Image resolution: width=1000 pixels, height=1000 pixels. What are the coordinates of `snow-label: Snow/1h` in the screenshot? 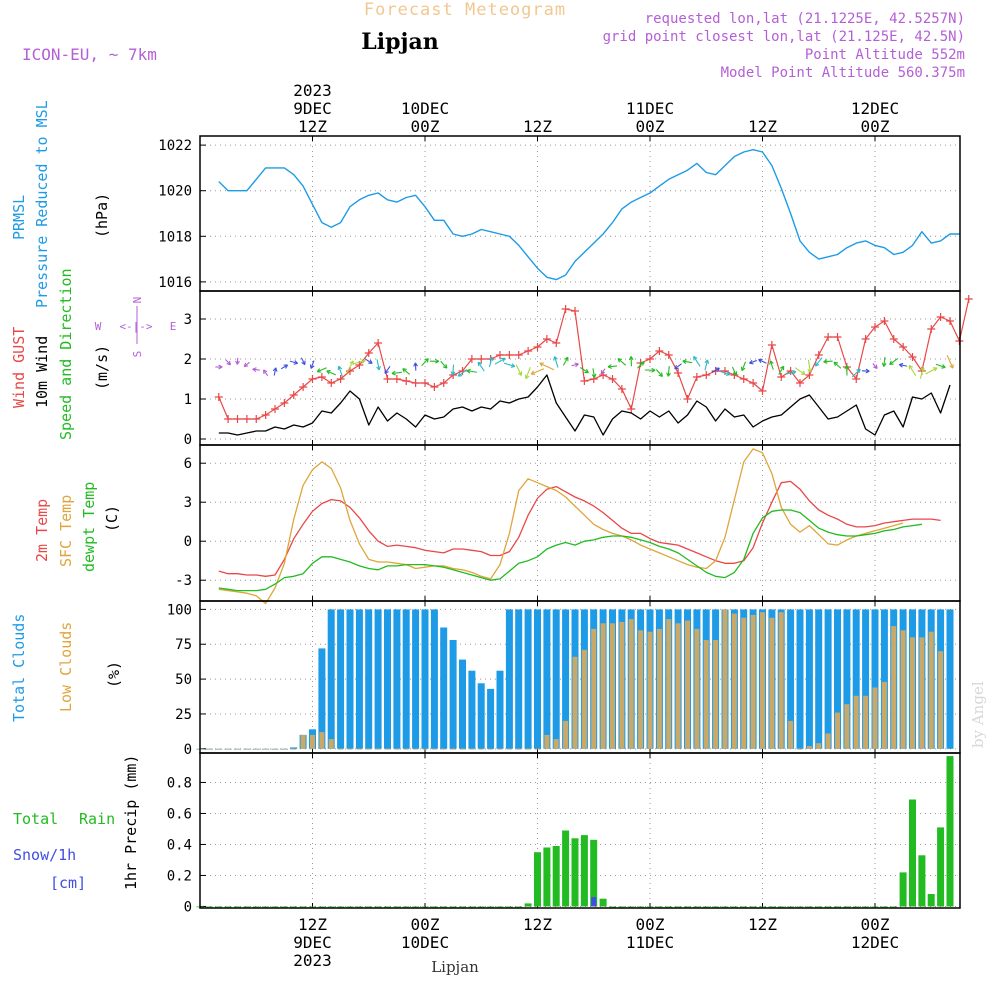 It's located at (44, 855).